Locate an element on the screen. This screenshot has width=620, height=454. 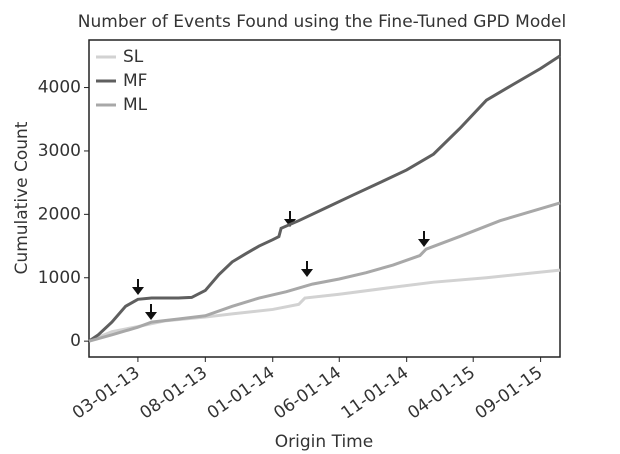
x-axis-label: Origin Time is located at coordinates (324, 442).